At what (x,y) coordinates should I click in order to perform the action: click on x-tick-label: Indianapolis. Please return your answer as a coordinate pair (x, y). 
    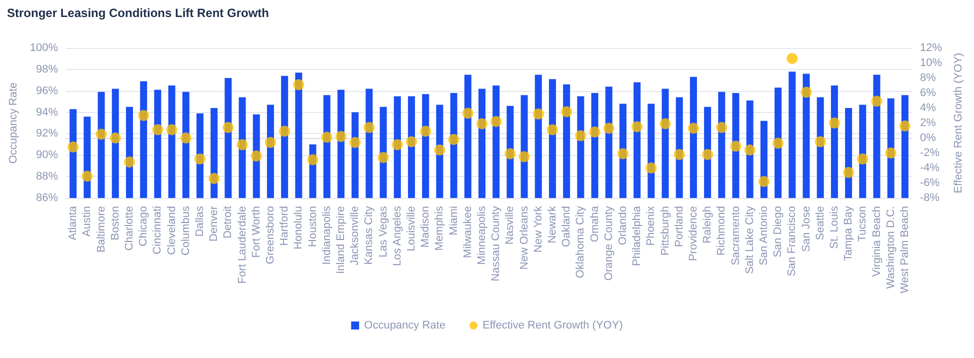
    Looking at the image, I should click on (326, 235).